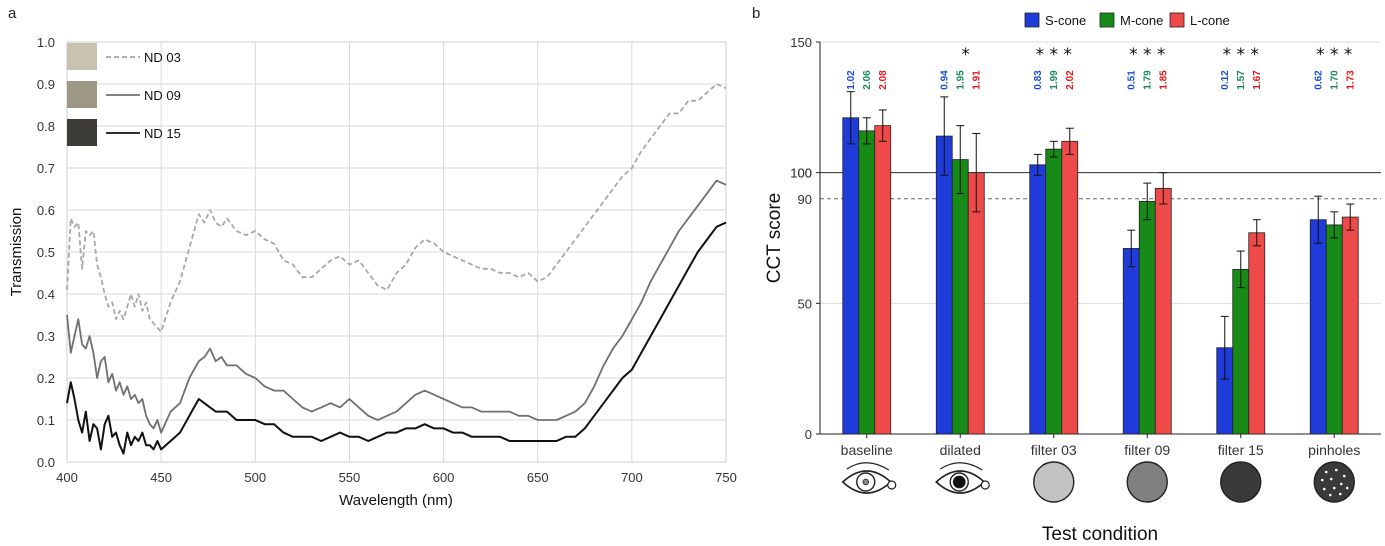  Describe the element at coordinates (46, 378) in the screenshot. I see `y-tick-label: 0.2` at that location.